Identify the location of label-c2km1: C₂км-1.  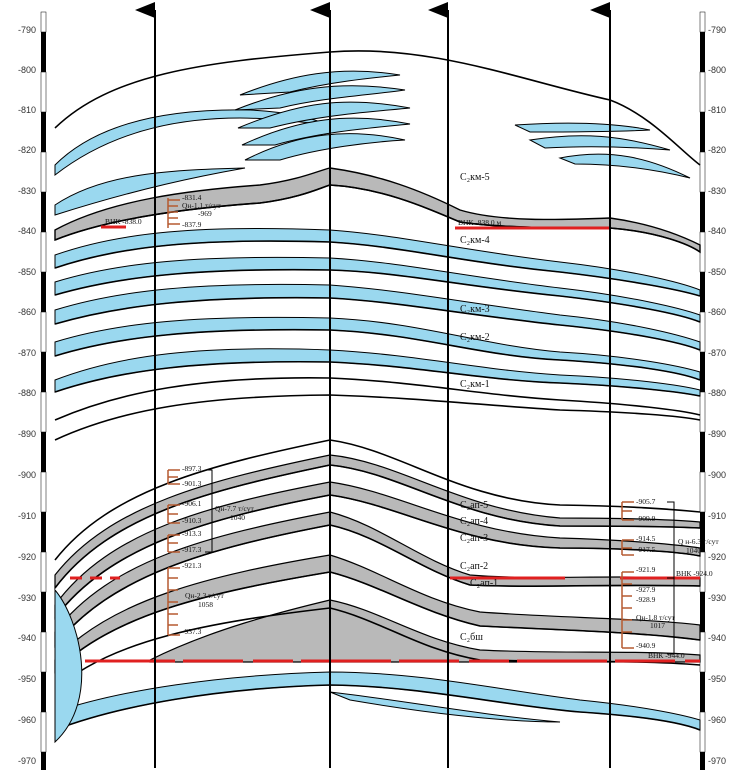
(475, 384).